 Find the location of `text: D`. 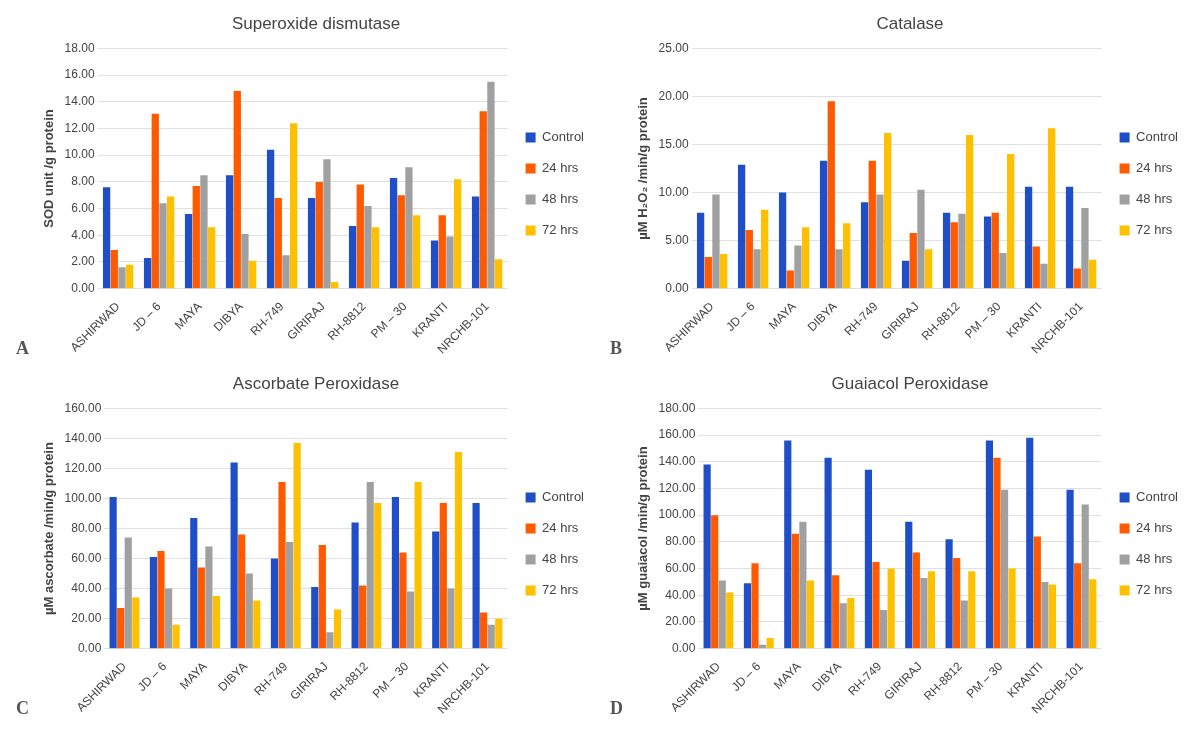

text: D is located at coordinates (616, 707).